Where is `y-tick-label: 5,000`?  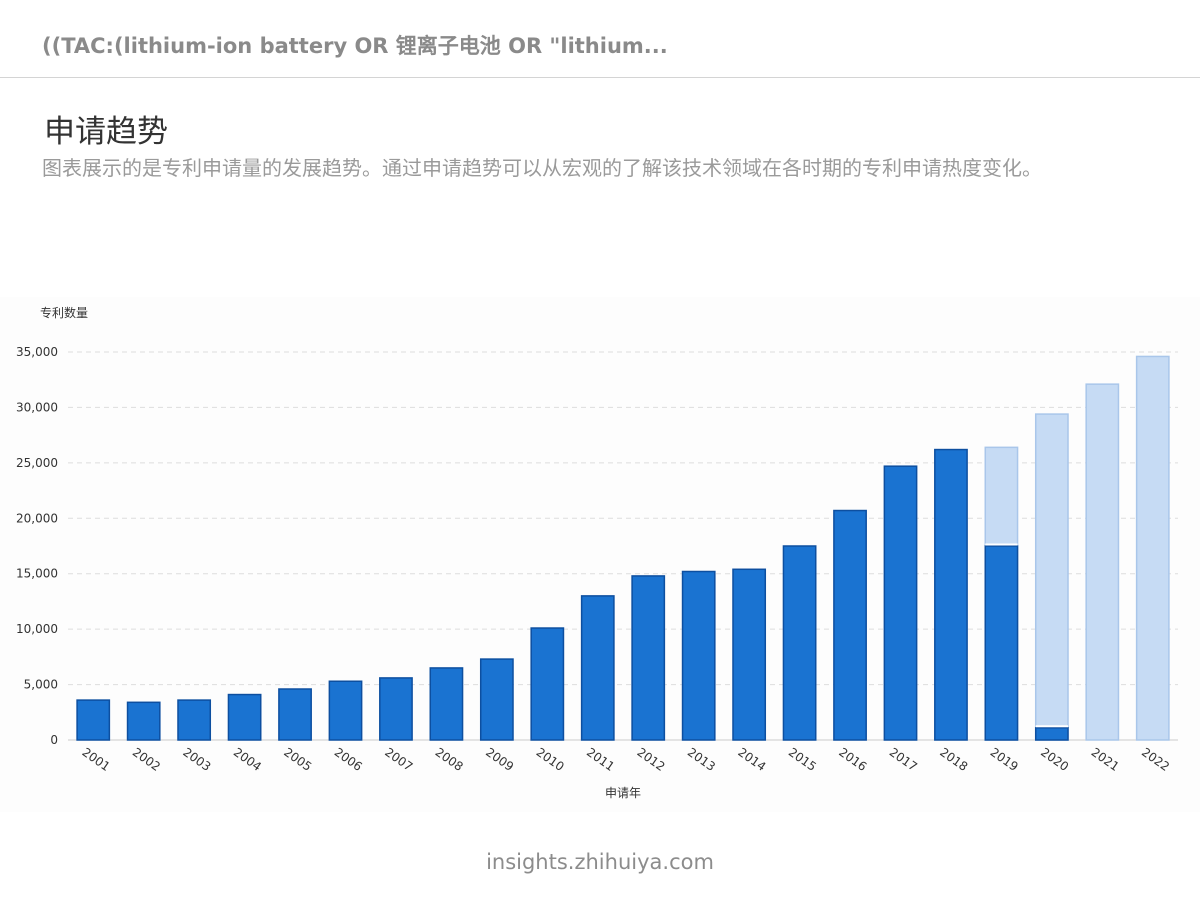
y-tick-label: 5,000 is located at coordinates (41, 685).